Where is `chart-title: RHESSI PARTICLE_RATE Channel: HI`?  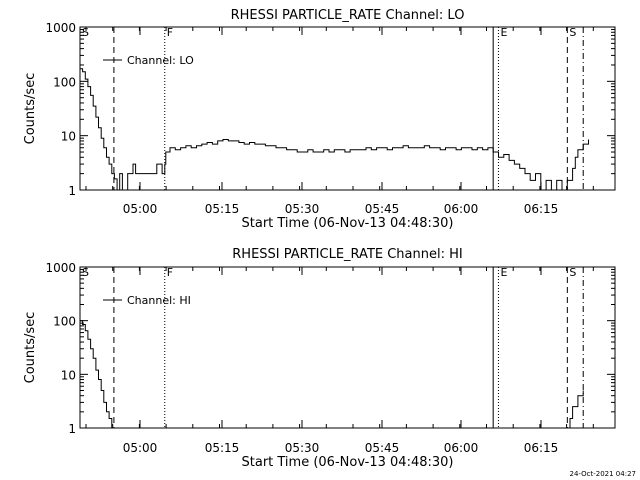
chart-title: RHESSI PARTICLE_RATE Channel: HI is located at coordinates (347, 254).